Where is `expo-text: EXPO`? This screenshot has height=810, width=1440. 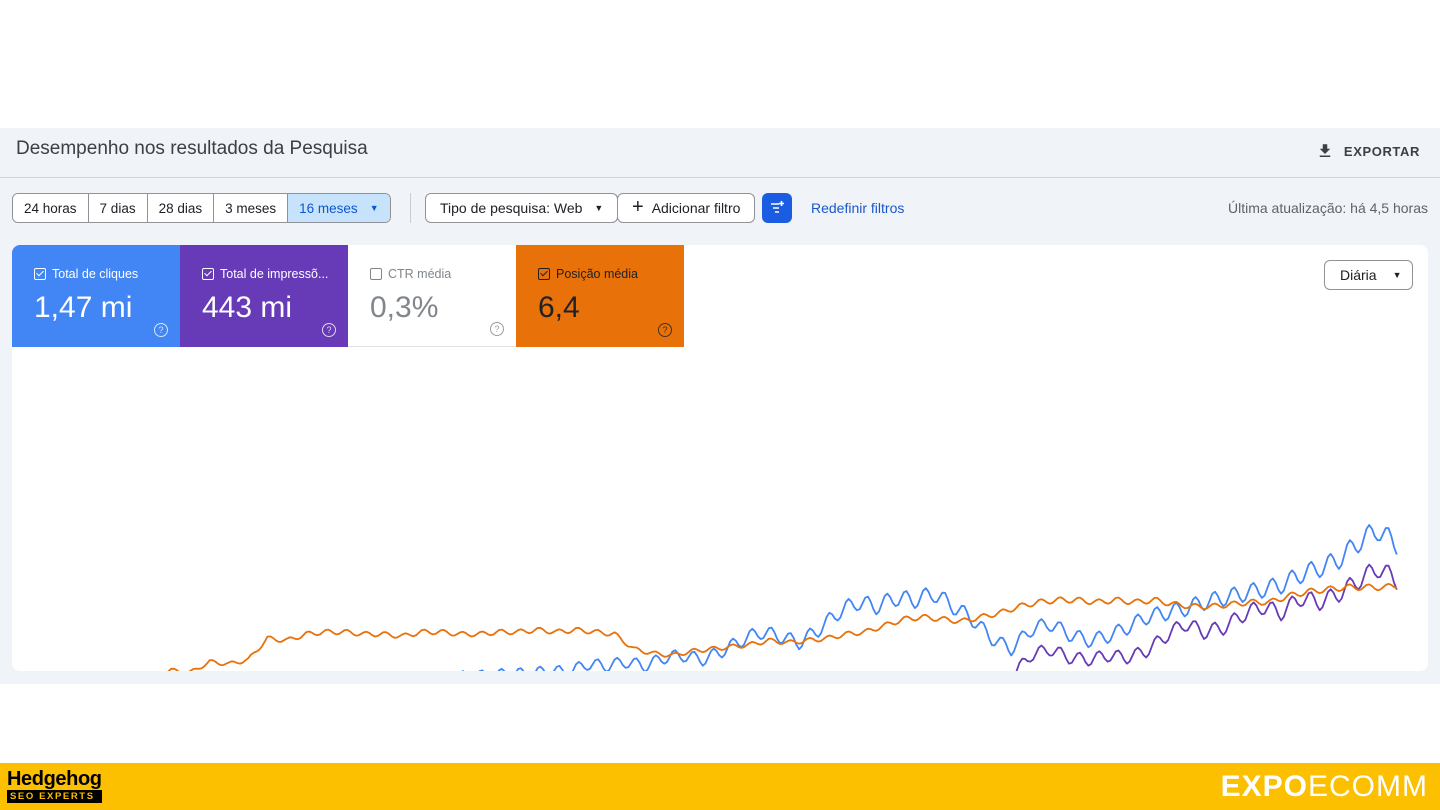 expo-text: EXPO is located at coordinates (1264, 786).